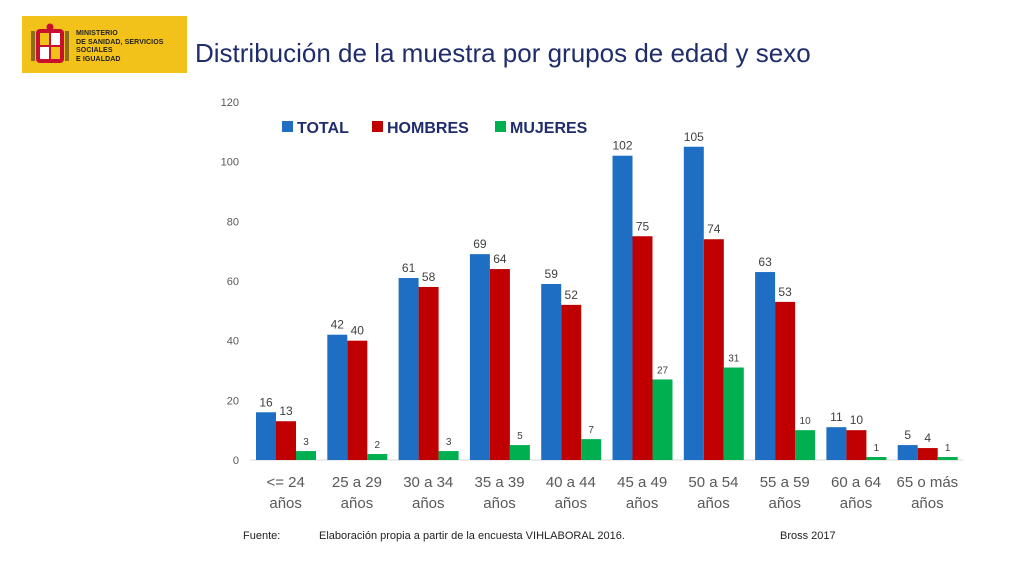 The width and height of the screenshot is (1024, 576). Describe the element at coordinates (785, 292) in the screenshot. I see `data-label-hombres: 53` at that location.